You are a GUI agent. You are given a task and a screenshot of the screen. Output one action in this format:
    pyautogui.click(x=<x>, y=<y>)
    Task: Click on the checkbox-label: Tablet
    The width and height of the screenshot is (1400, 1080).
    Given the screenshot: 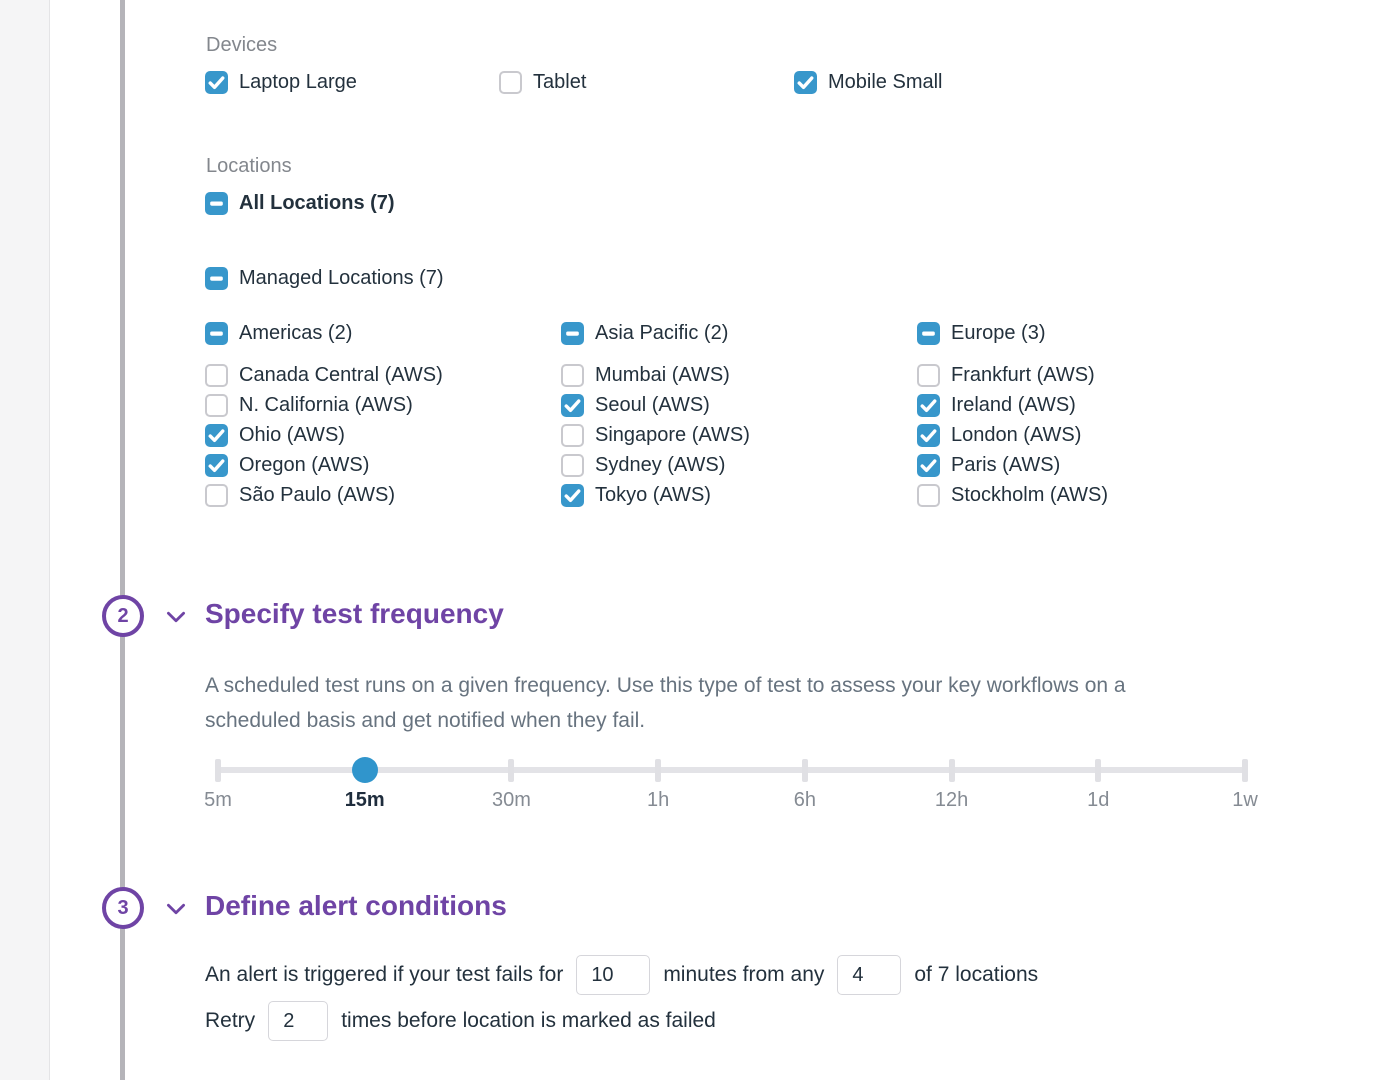 What is the action you would take?
    pyautogui.click(x=560, y=82)
    